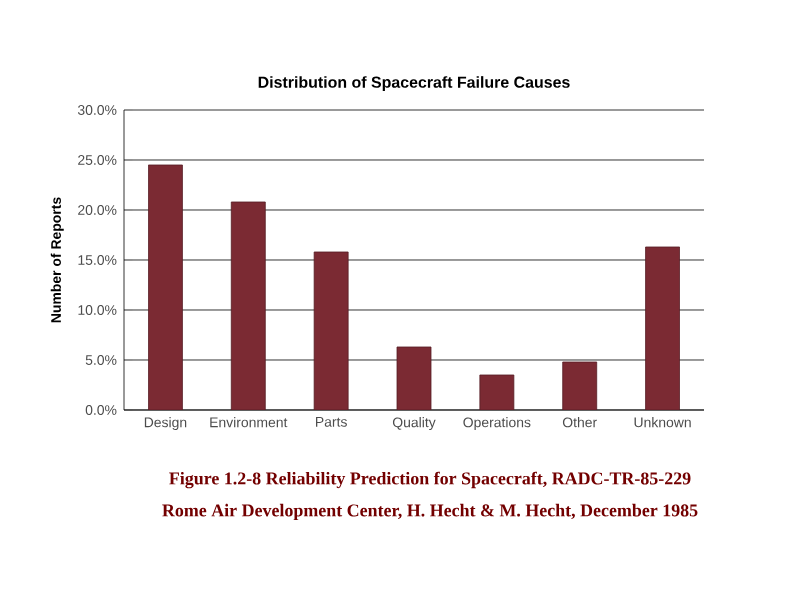 The width and height of the screenshot is (800, 600). I want to click on text: Rome Air Development Center, H. Hecht & M. Hecht, December 1985, so click(430, 512).